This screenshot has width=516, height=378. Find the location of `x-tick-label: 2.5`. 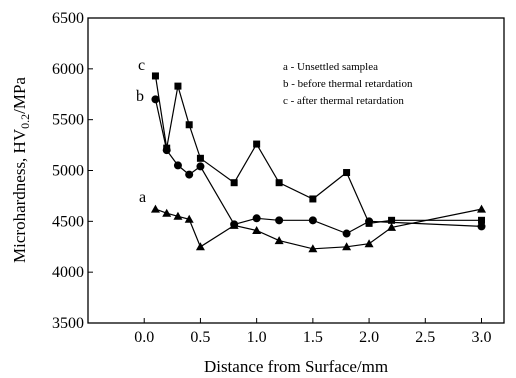

x-tick-label: 2.5 is located at coordinates (425, 337).